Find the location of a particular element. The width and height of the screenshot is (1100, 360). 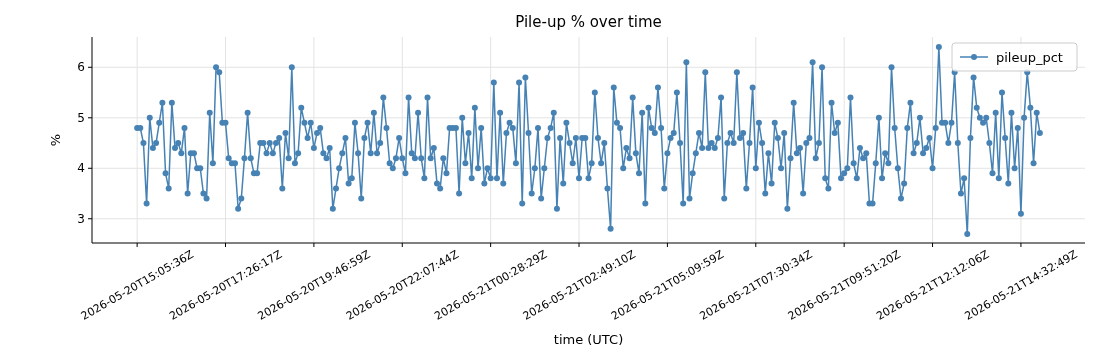

y-tick-label: 3 is located at coordinates (81, 218).